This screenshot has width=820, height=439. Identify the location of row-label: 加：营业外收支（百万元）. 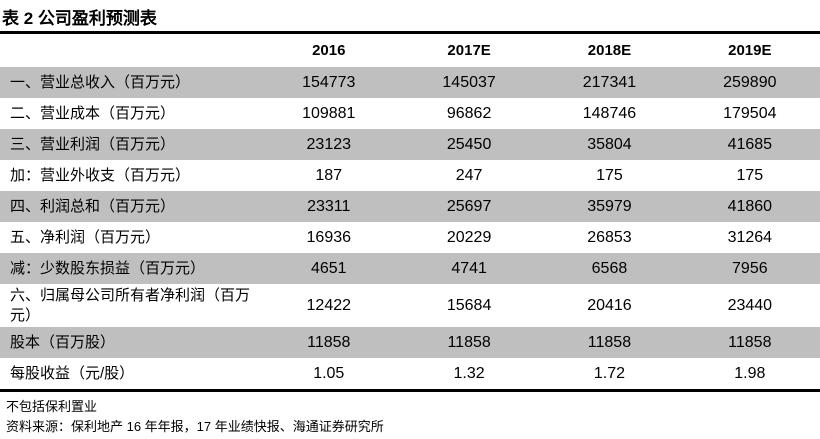
(100, 175).